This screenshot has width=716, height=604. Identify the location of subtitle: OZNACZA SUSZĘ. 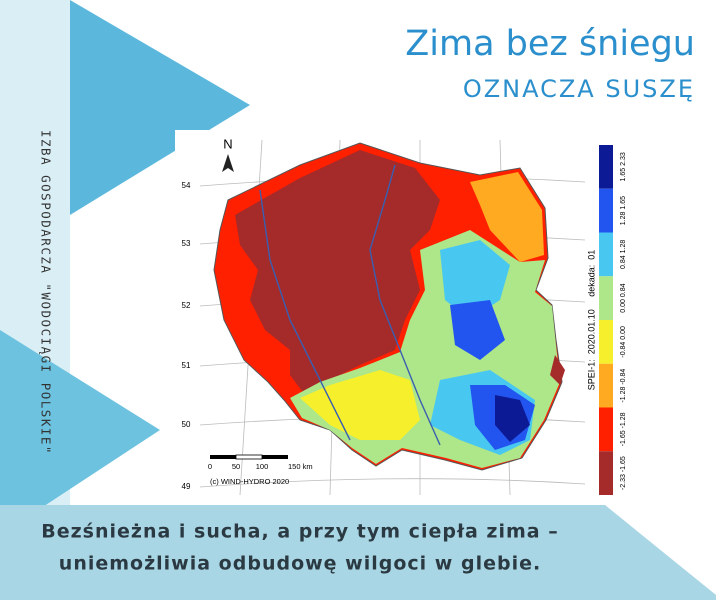
(579, 89).